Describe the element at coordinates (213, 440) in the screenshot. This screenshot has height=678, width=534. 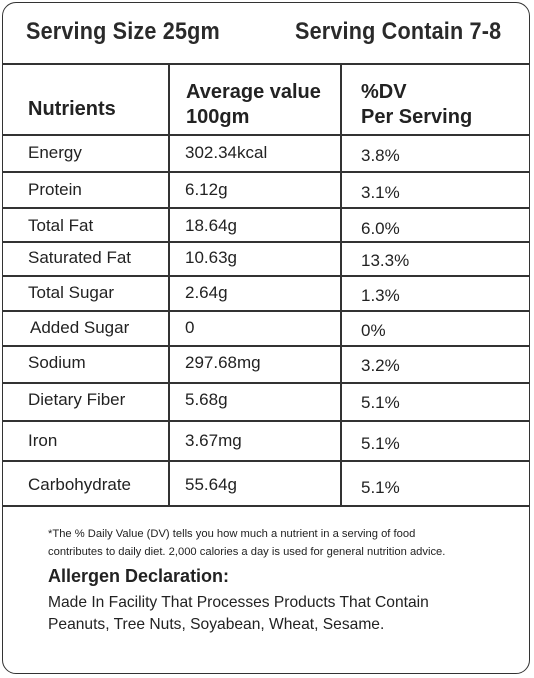
I see `nutrient-average-value: 3.67mg` at that location.